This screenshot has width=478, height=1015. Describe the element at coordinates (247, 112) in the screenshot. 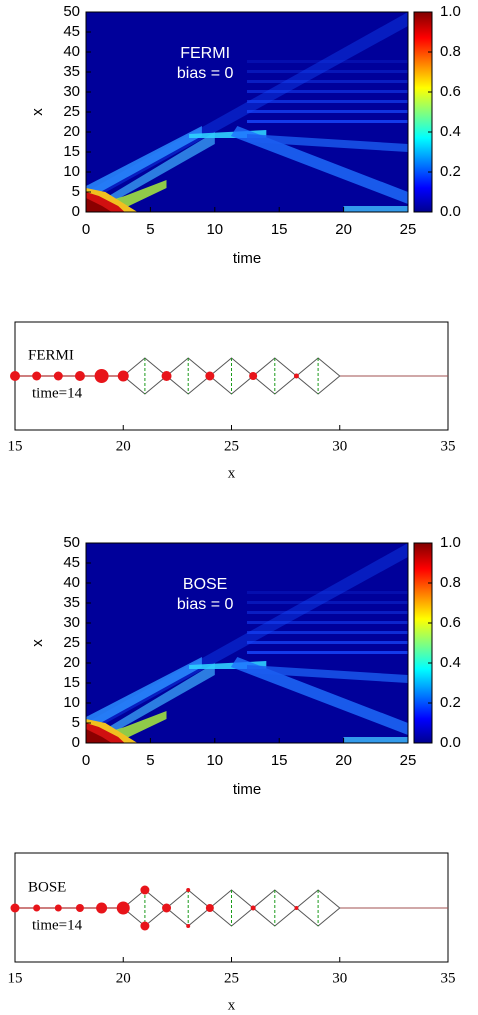

I see `heatmap-field` at that location.